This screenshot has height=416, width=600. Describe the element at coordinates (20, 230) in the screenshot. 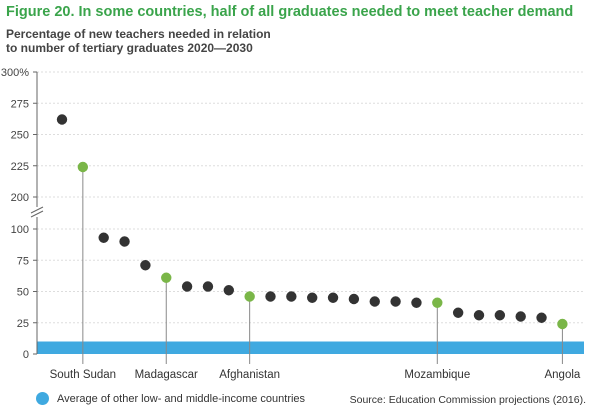

I see `y-tick-label: 100` at that location.